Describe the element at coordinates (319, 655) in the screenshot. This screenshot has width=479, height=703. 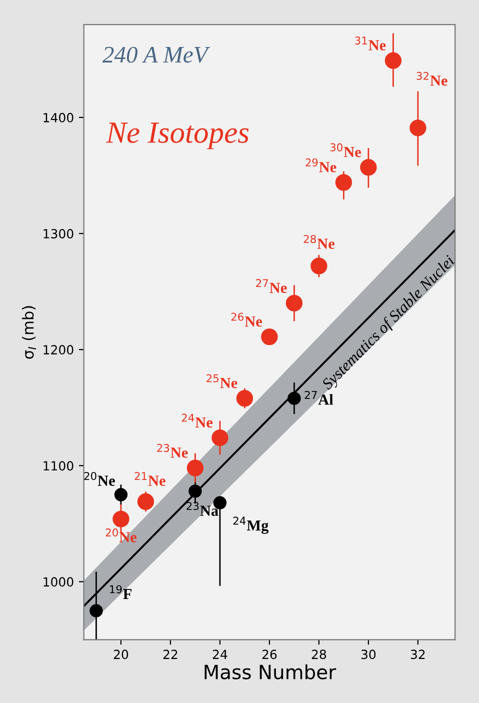
I see `x-tick-label: 28` at that location.